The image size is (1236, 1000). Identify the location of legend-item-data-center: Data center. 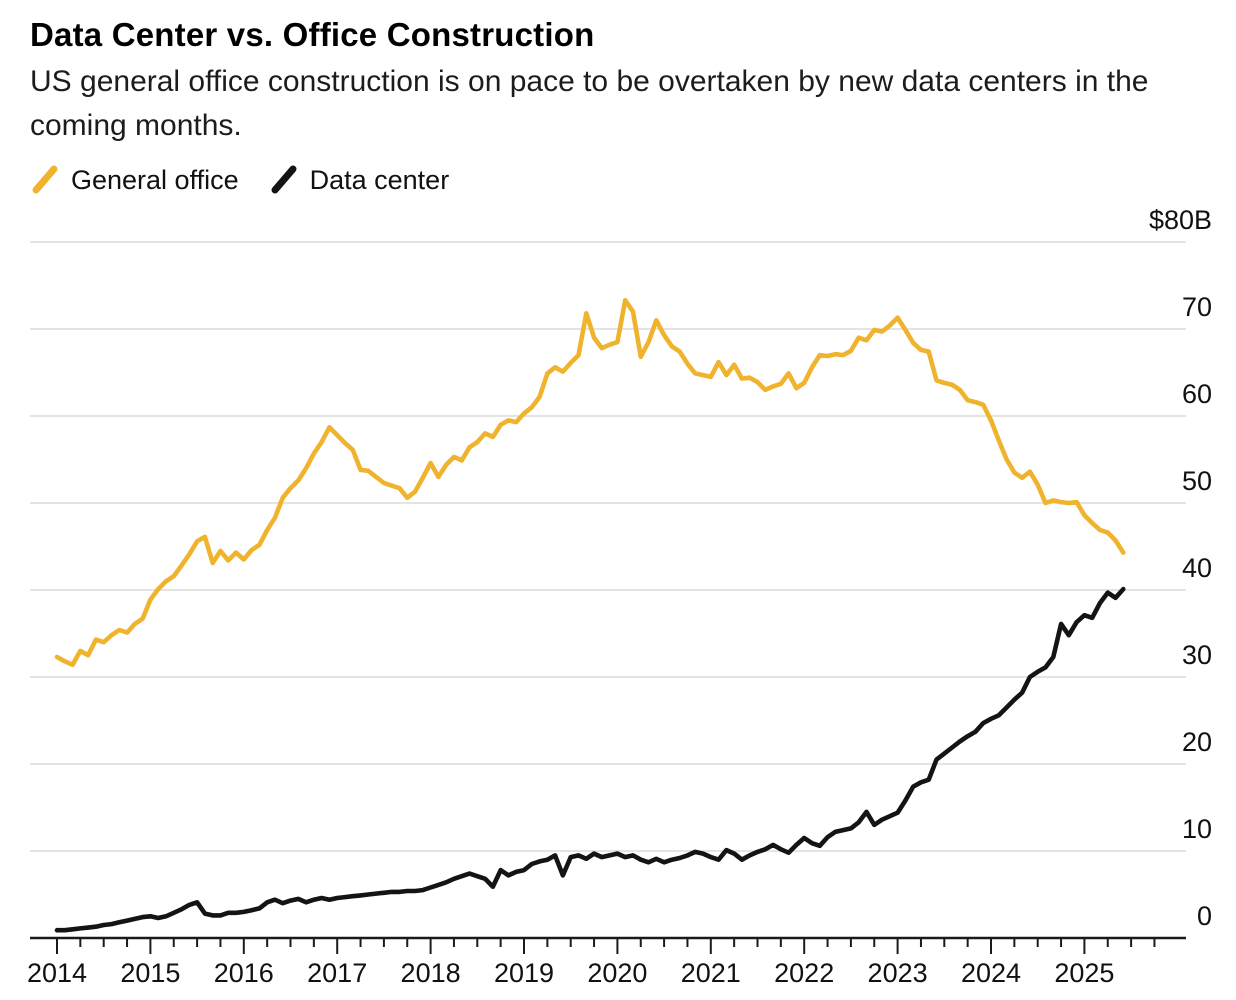
(359, 180).